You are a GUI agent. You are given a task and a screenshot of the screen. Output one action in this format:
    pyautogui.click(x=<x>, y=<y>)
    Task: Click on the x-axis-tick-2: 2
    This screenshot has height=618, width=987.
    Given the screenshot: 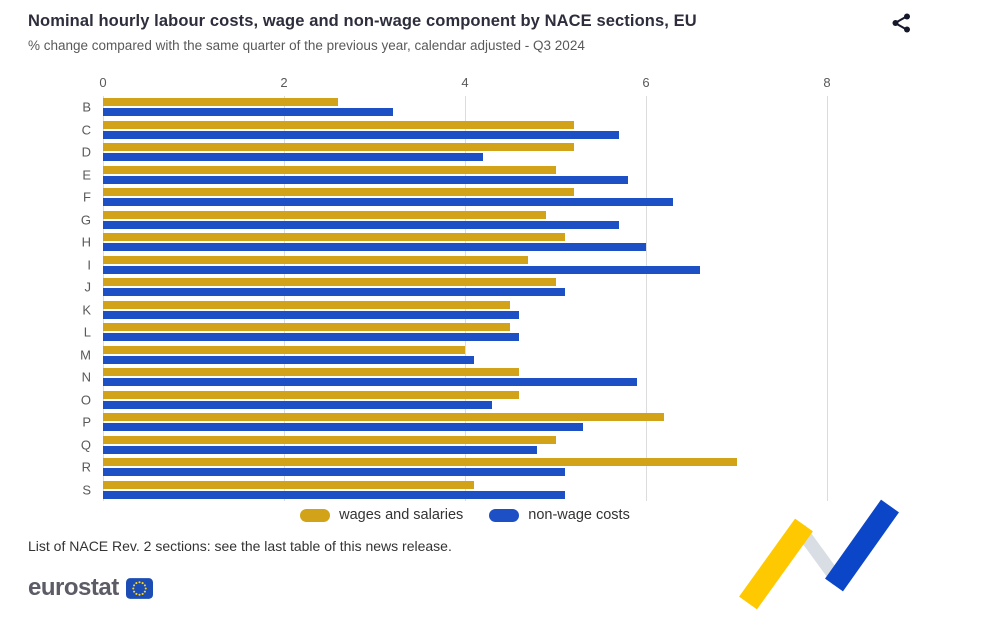 What is the action you would take?
    pyautogui.click(x=284, y=82)
    